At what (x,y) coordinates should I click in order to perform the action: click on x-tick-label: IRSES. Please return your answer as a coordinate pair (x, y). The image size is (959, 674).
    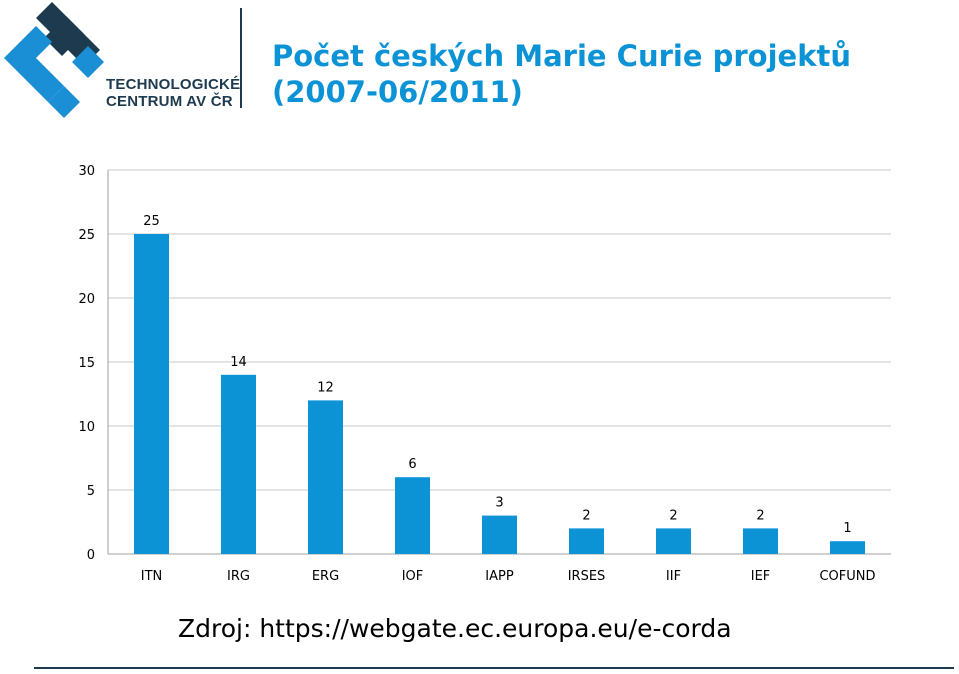
    Looking at the image, I should click on (587, 576).